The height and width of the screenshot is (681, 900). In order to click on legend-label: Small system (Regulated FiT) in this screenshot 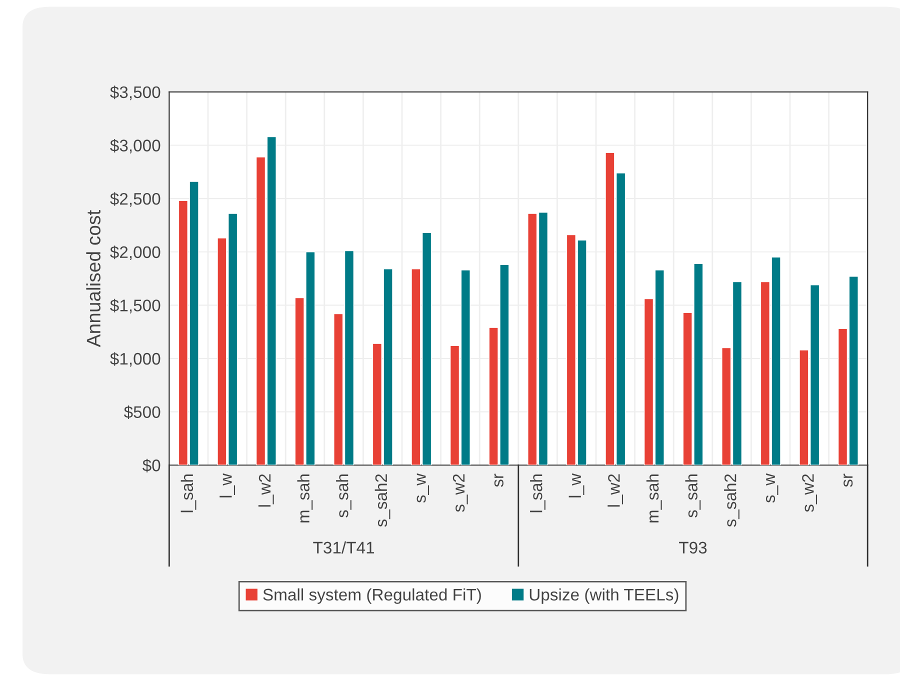, I will do `click(372, 596)`.